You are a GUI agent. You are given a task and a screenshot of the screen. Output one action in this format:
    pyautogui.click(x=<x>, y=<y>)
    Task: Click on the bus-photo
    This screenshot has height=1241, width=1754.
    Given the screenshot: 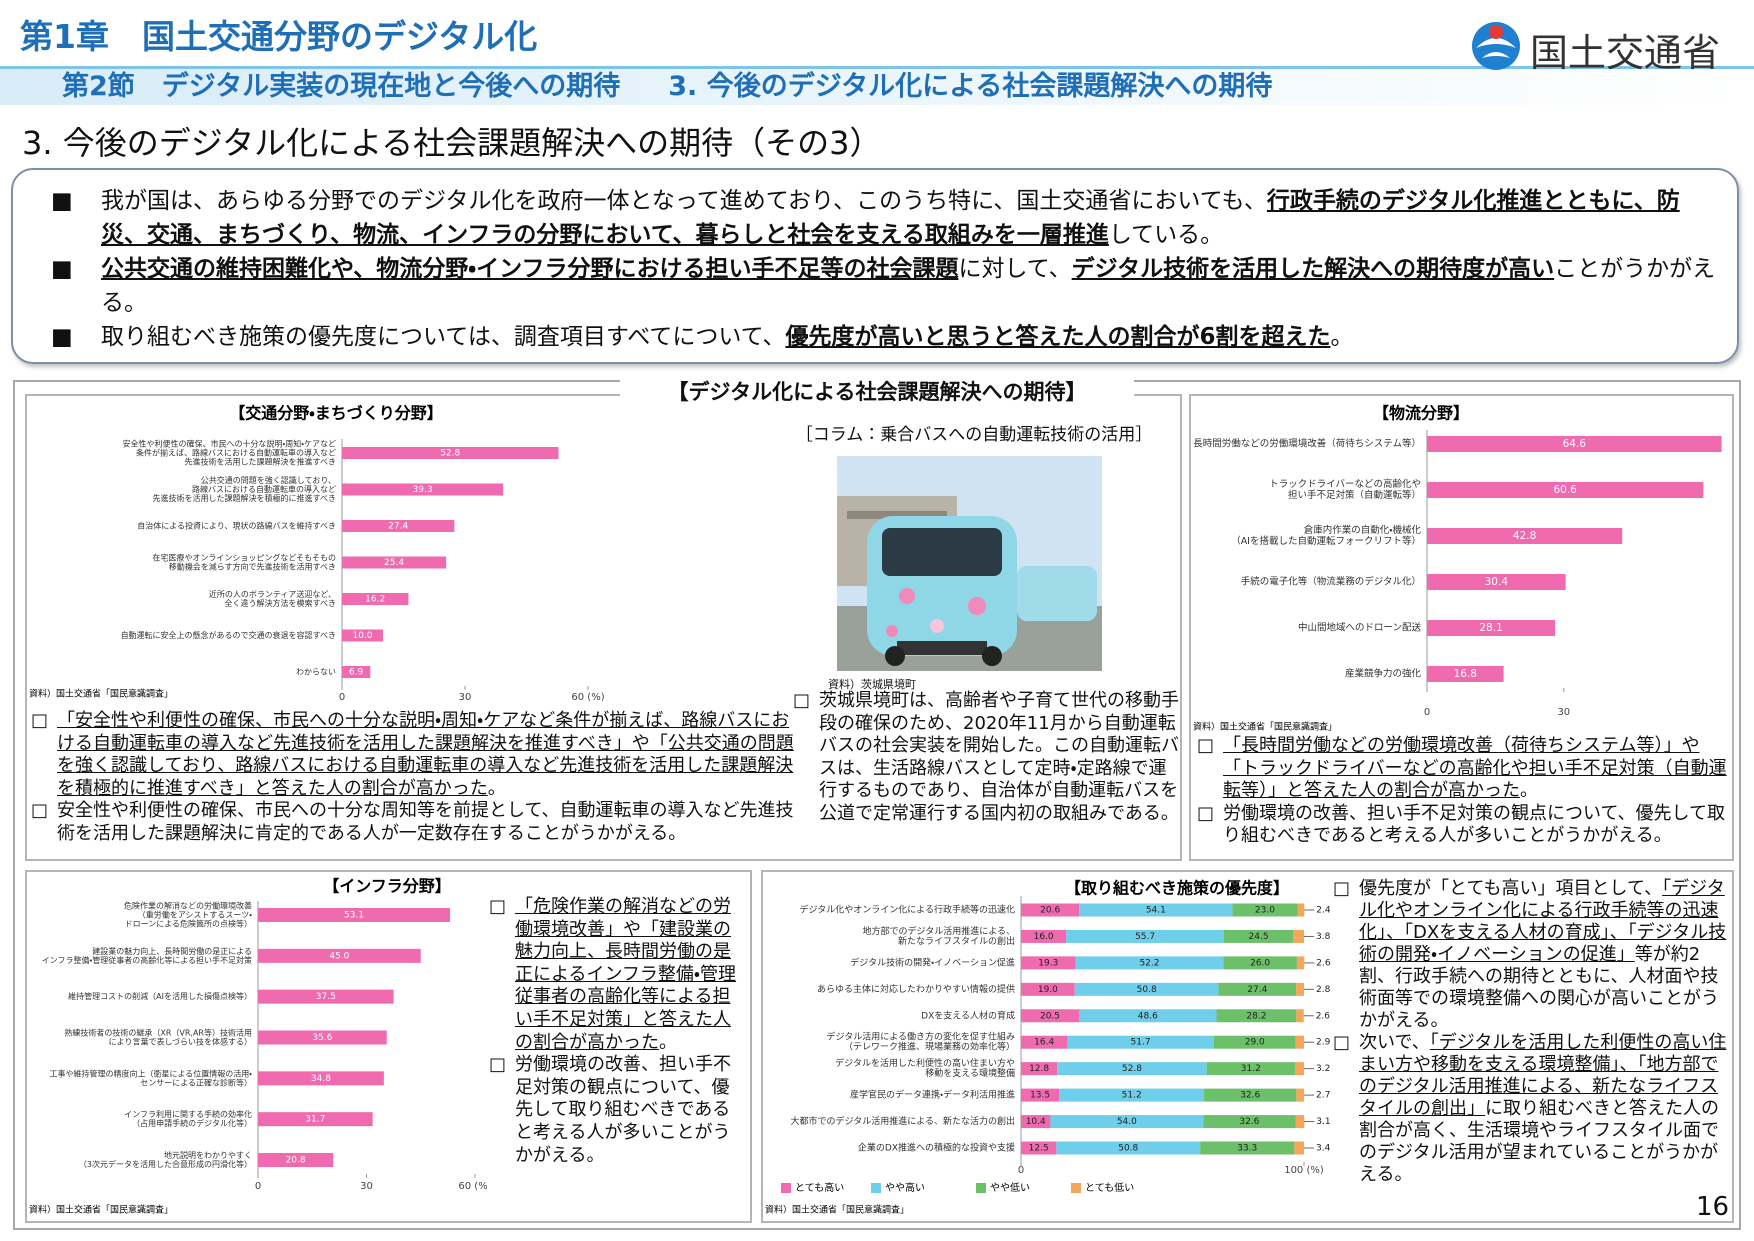 What is the action you would take?
    pyautogui.click(x=969, y=563)
    